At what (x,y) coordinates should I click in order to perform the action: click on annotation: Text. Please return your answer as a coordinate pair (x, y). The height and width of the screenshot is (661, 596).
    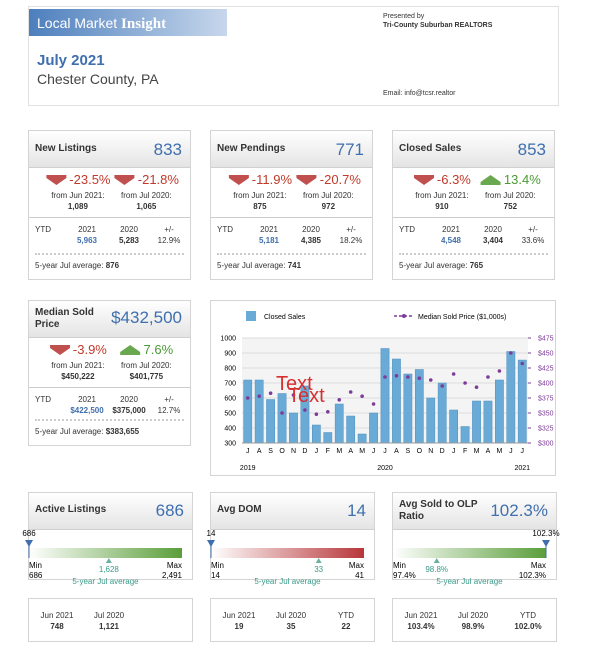
    Looking at the image, I should click on (294, 384).